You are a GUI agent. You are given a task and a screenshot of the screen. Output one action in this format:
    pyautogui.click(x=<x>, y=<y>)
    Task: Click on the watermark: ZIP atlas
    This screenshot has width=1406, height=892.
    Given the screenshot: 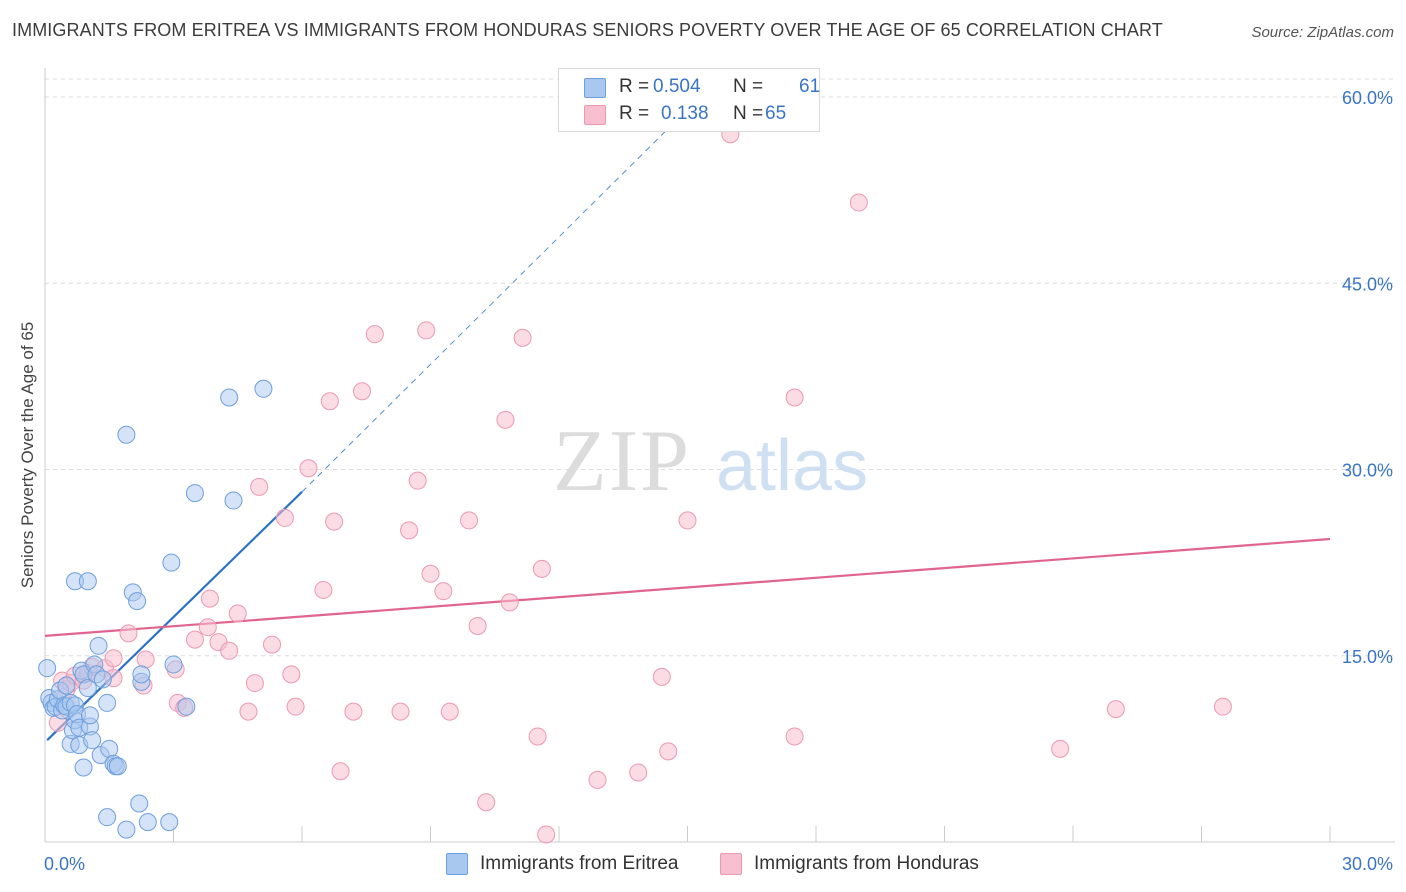 What is the action you would take?
    pyautogui.click(x=710, y=461)
    